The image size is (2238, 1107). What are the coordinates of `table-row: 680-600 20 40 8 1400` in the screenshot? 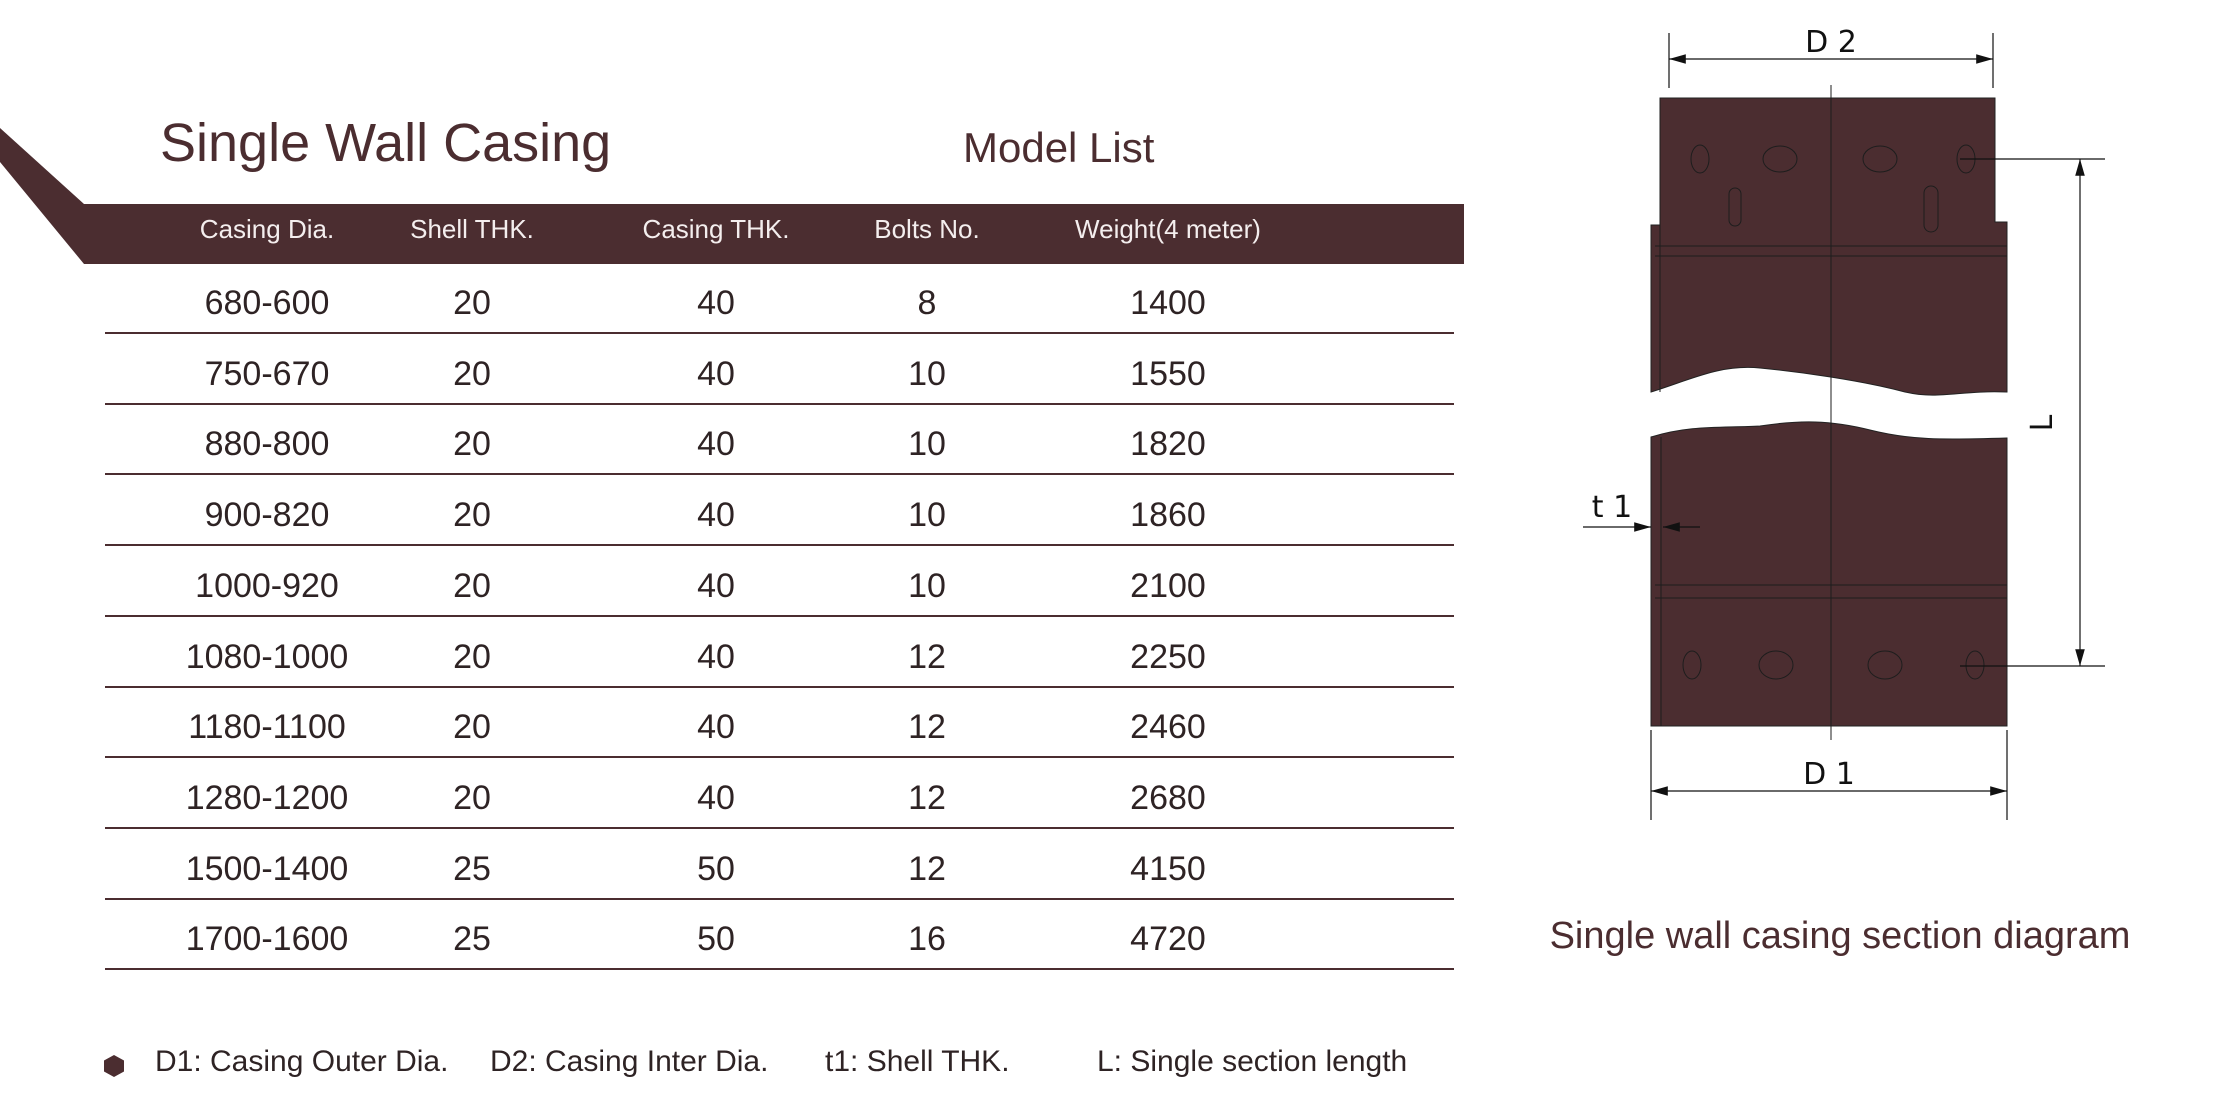 It's located at (779, 298).